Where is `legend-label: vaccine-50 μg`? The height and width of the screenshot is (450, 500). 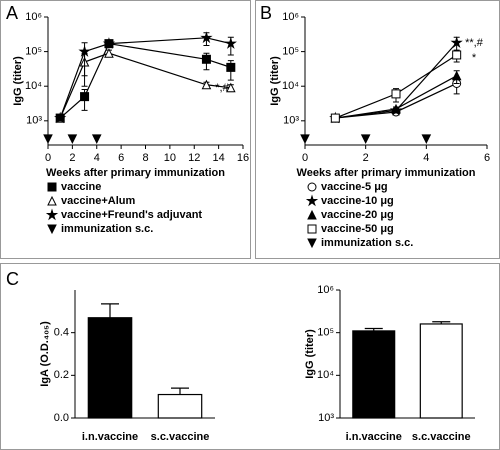
legend-label: vaccine-50 μg is located at coordinates (357, 229).